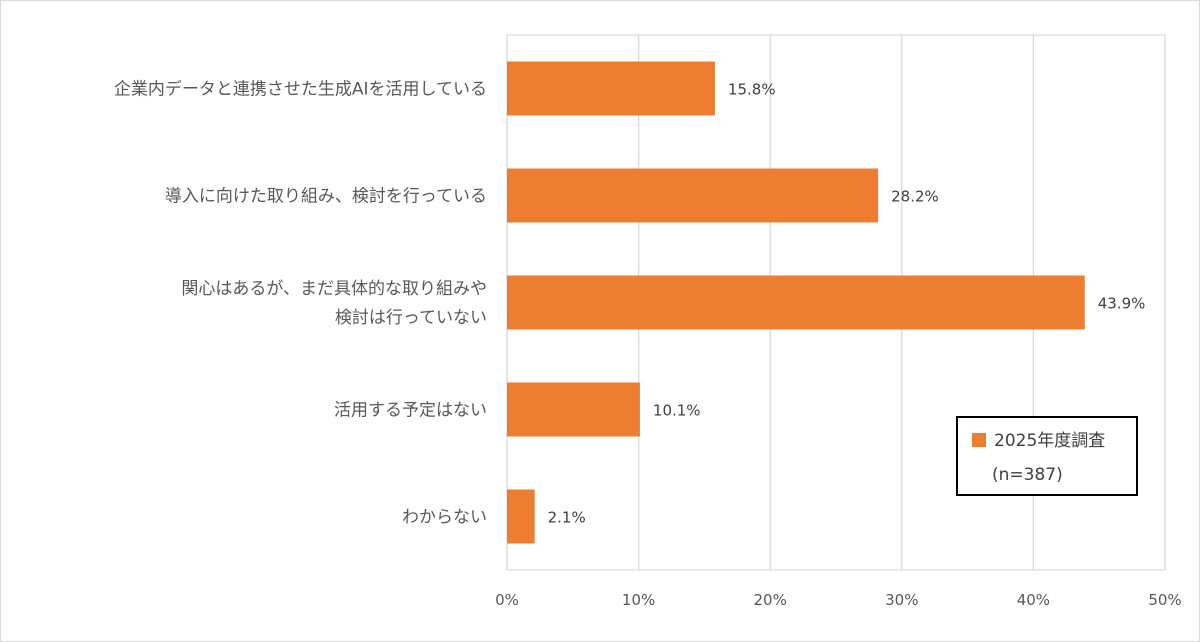 This screenshot has height=642, width=1200. What do you see at coordinates (638, 600) in the screenshot?
I see `x-tick-label: 10%` at bounding box center [638, 600].